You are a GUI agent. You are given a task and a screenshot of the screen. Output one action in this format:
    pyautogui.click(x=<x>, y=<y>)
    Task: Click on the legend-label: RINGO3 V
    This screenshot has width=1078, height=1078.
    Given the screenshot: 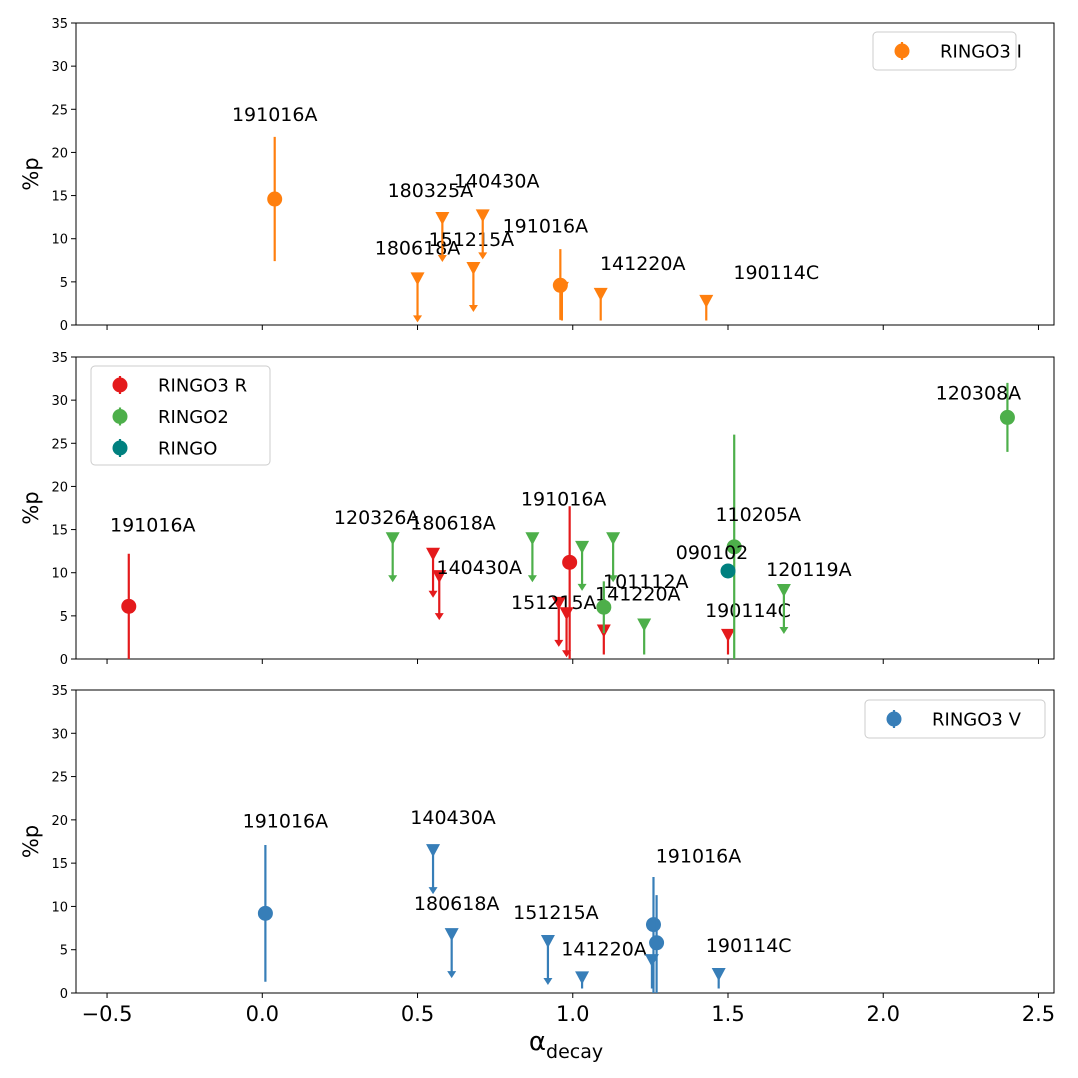 What is the action you would take?
    pyautogui.click(x=977, y=720)
    